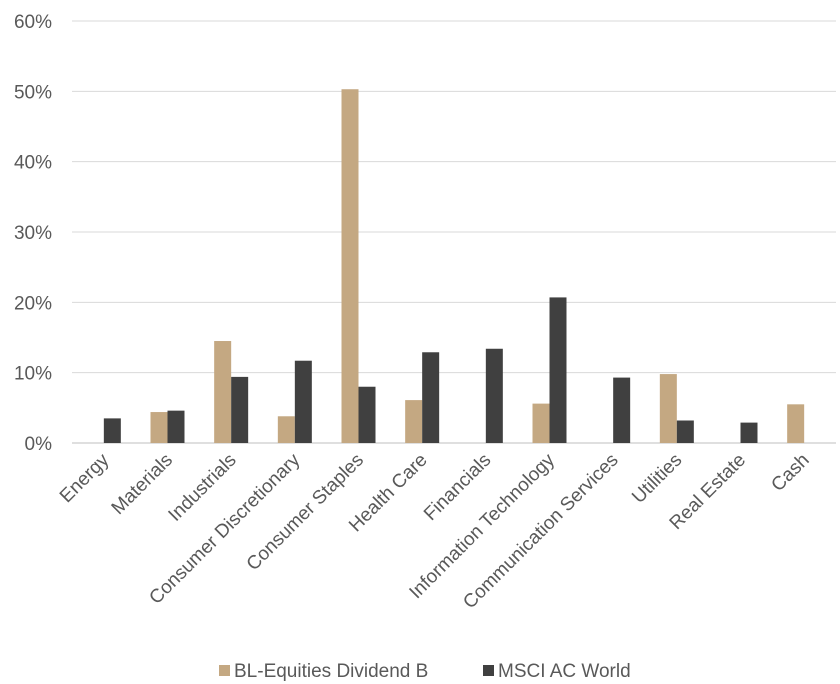  What do you see at coordinates (494, 395) in the screenshot?
I see `bar-msci-acwi-financials` at bounding box center [494, 395].